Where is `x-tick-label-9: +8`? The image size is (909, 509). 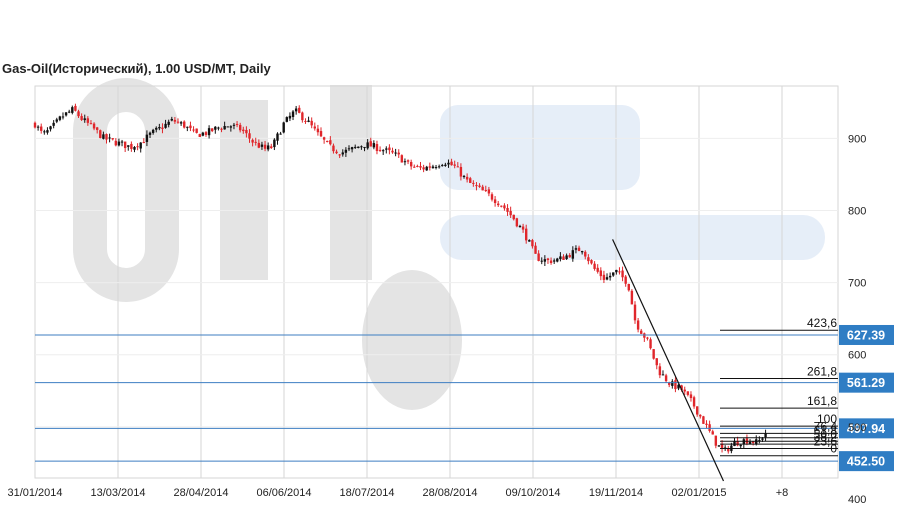 x-tick-label-9: +8 is located at coordinates (782, 493).